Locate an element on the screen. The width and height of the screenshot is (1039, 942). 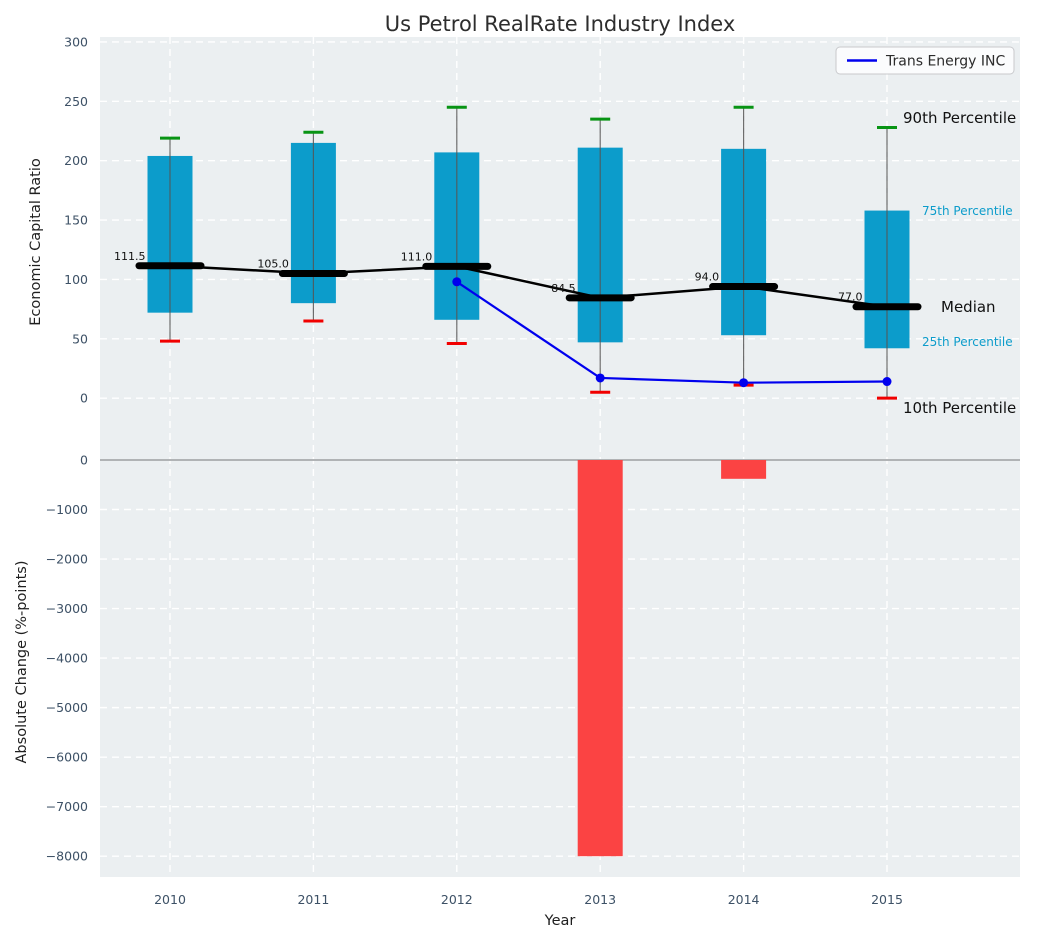
ytick-bottom: −2000 is located at coordinates (67, 559).